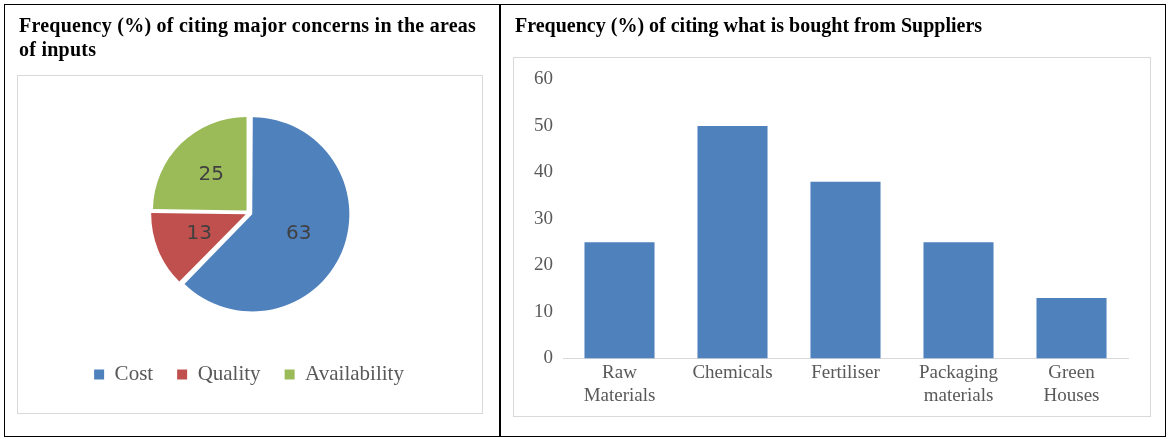 Image resolution: width=1168 pixels, height=439 pixels. What do you see at coordinates (199, 231) in the screenshot?
I see `data-label: 13` at bounding box center [199, 231].